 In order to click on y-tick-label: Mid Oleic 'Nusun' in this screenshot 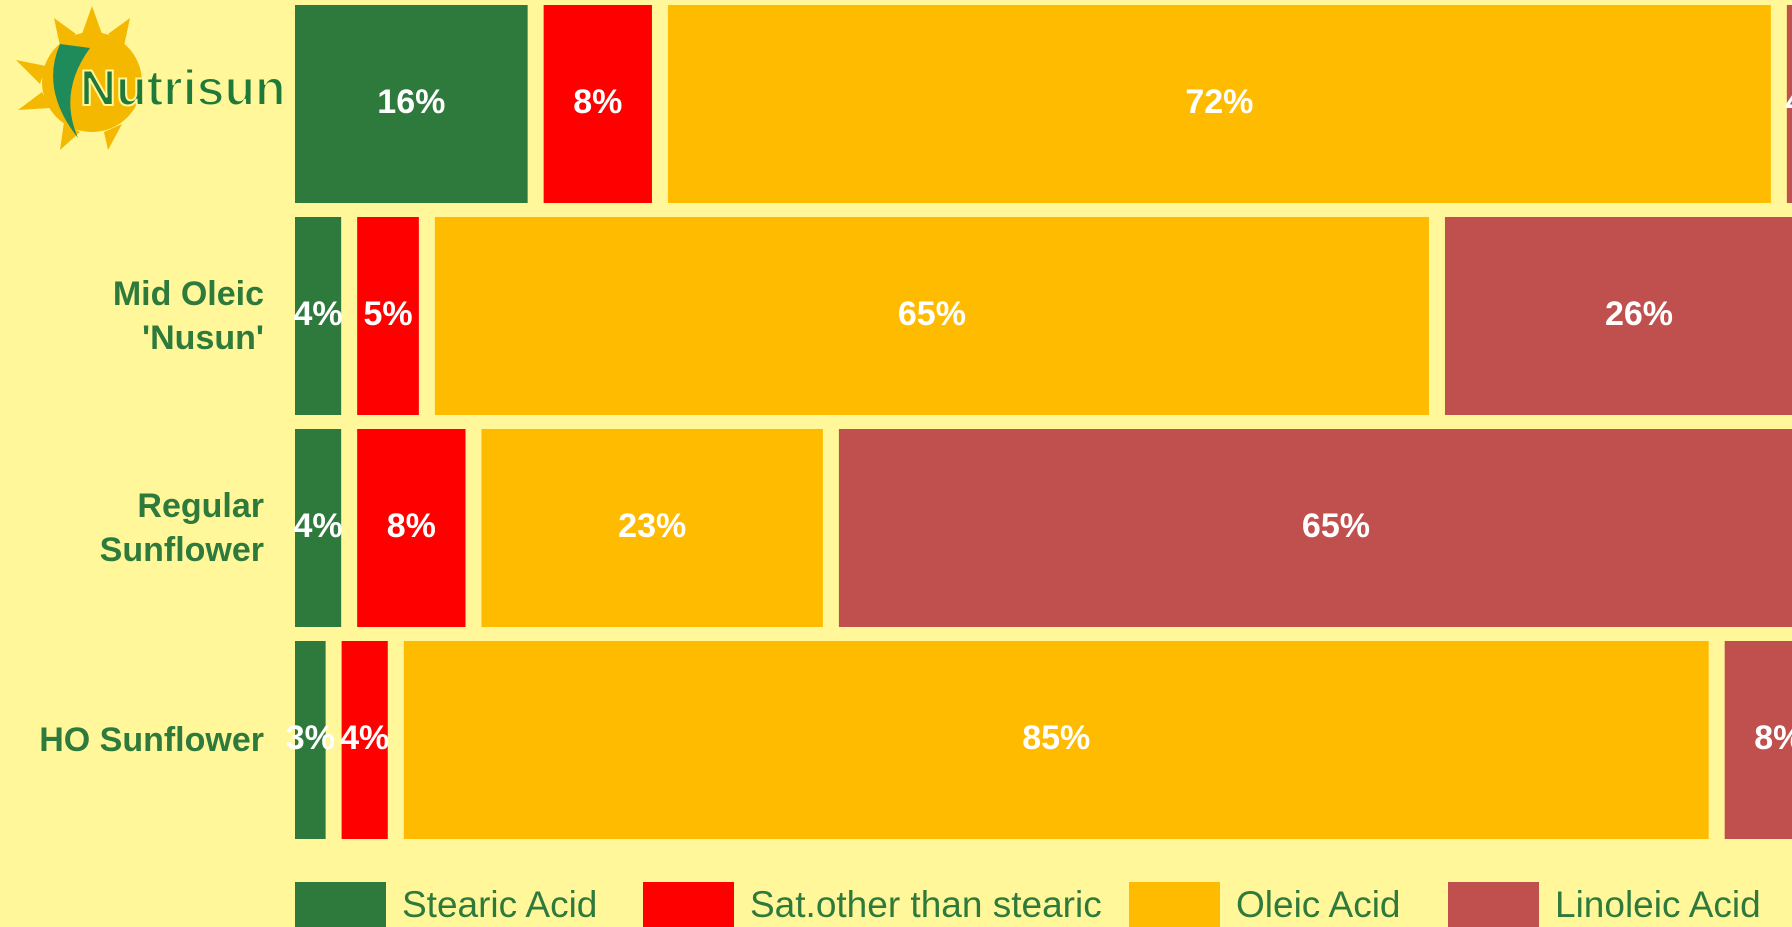, I will do `click(188, 316)`.